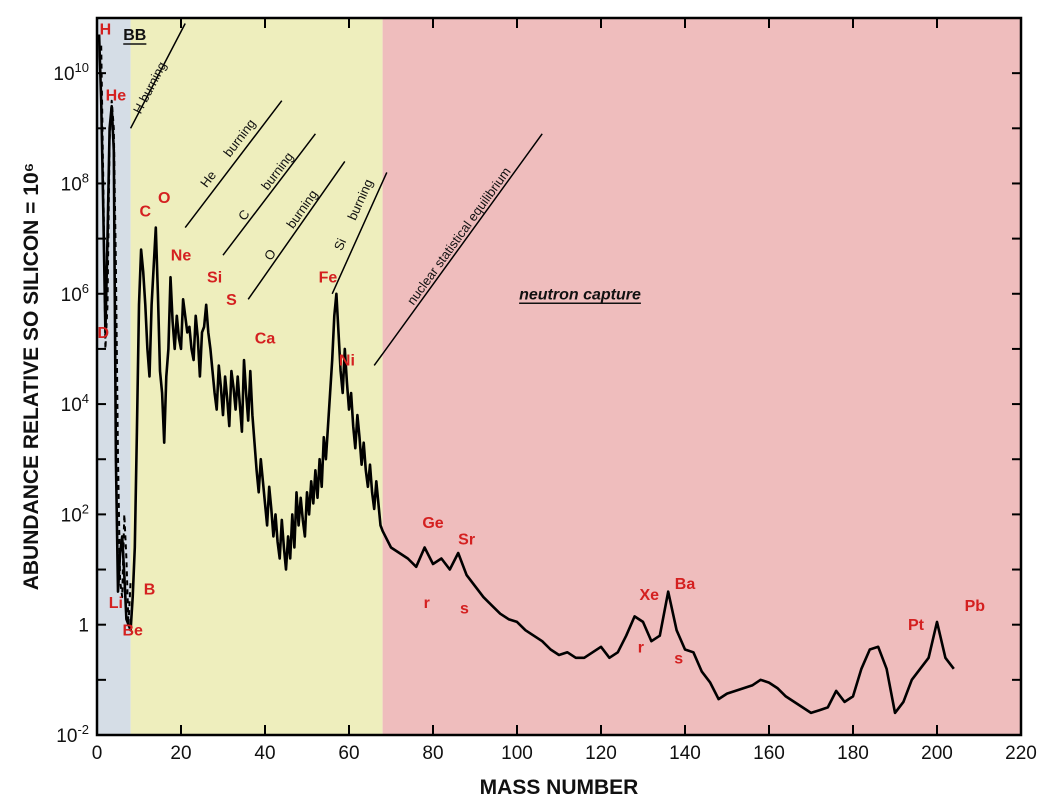  Describe the element at coordinates (116, 603) in the screenshot. I see `element-label-3: Li` at that location.